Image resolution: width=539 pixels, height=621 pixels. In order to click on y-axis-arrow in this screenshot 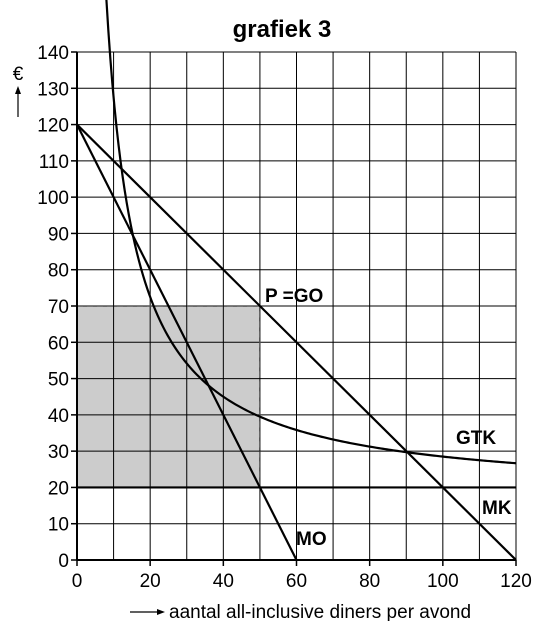, I will do `click(18, 101)`.